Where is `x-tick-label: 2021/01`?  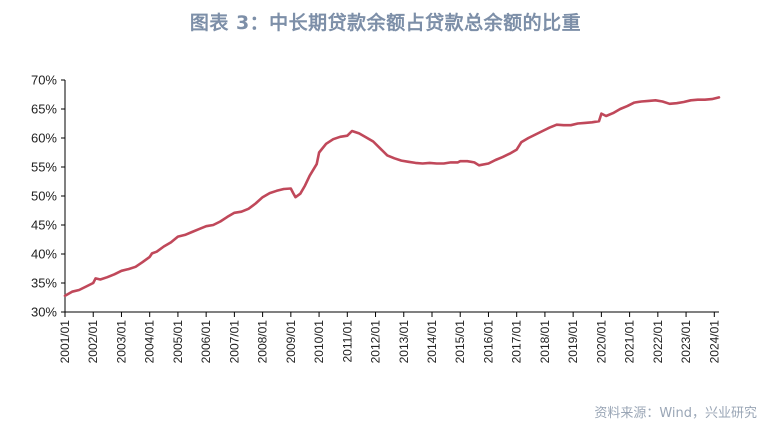 x-tick-label: 2021/01 is located at coordinates (630, 342).